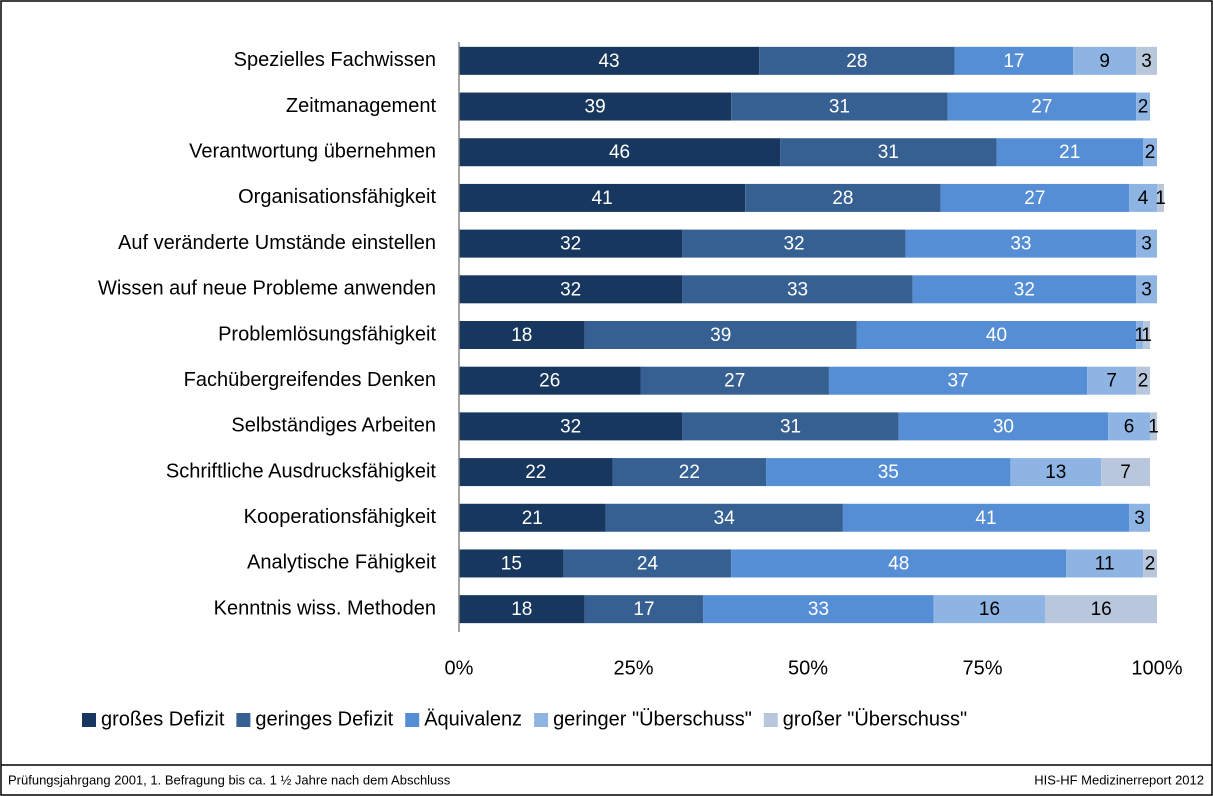  What do you see at coordinates (875, 719) in the screenshot?
I see `legend-label: großer "Überschuss"` at bounding box center [875, 719].